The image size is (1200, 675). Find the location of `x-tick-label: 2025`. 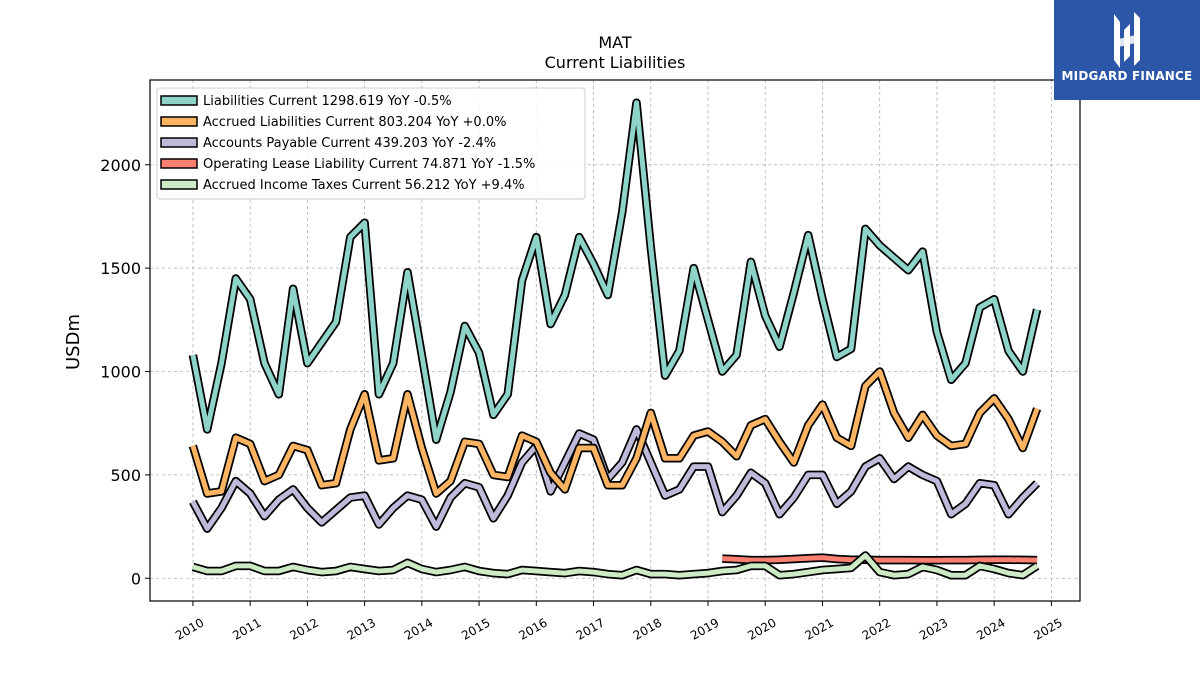

x-tick-label: 2025 is located at coordinates (1047, 628).